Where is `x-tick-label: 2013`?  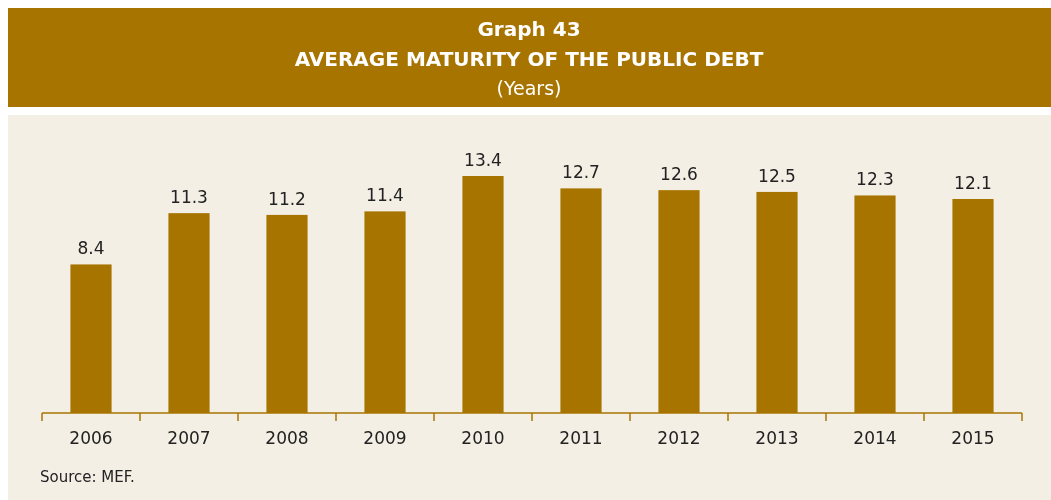 x-tick-label: 2013 is located at coordinates (777, 438).